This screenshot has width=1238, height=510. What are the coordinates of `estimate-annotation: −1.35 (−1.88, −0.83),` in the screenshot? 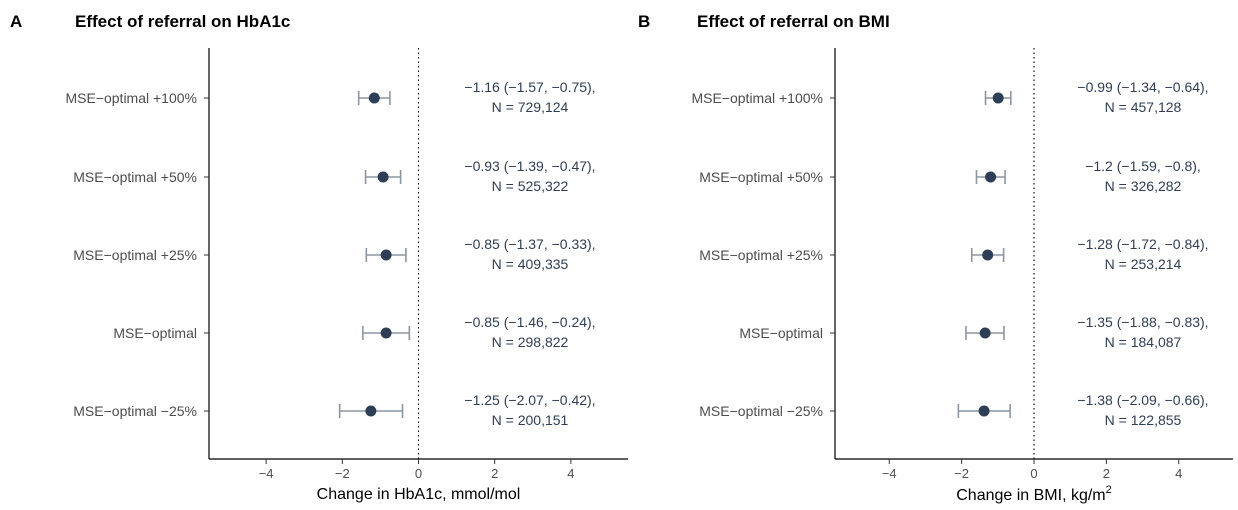 It's located at (1142, 322).